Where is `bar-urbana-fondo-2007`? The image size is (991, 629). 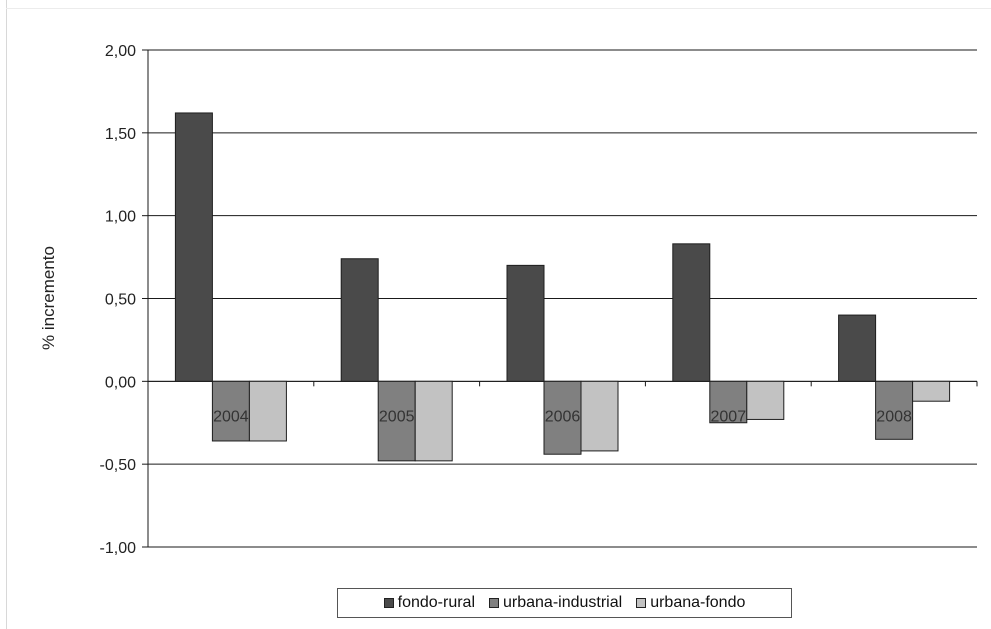
bar-urbana-fondo-2007 is located at coordinates (765, 400).